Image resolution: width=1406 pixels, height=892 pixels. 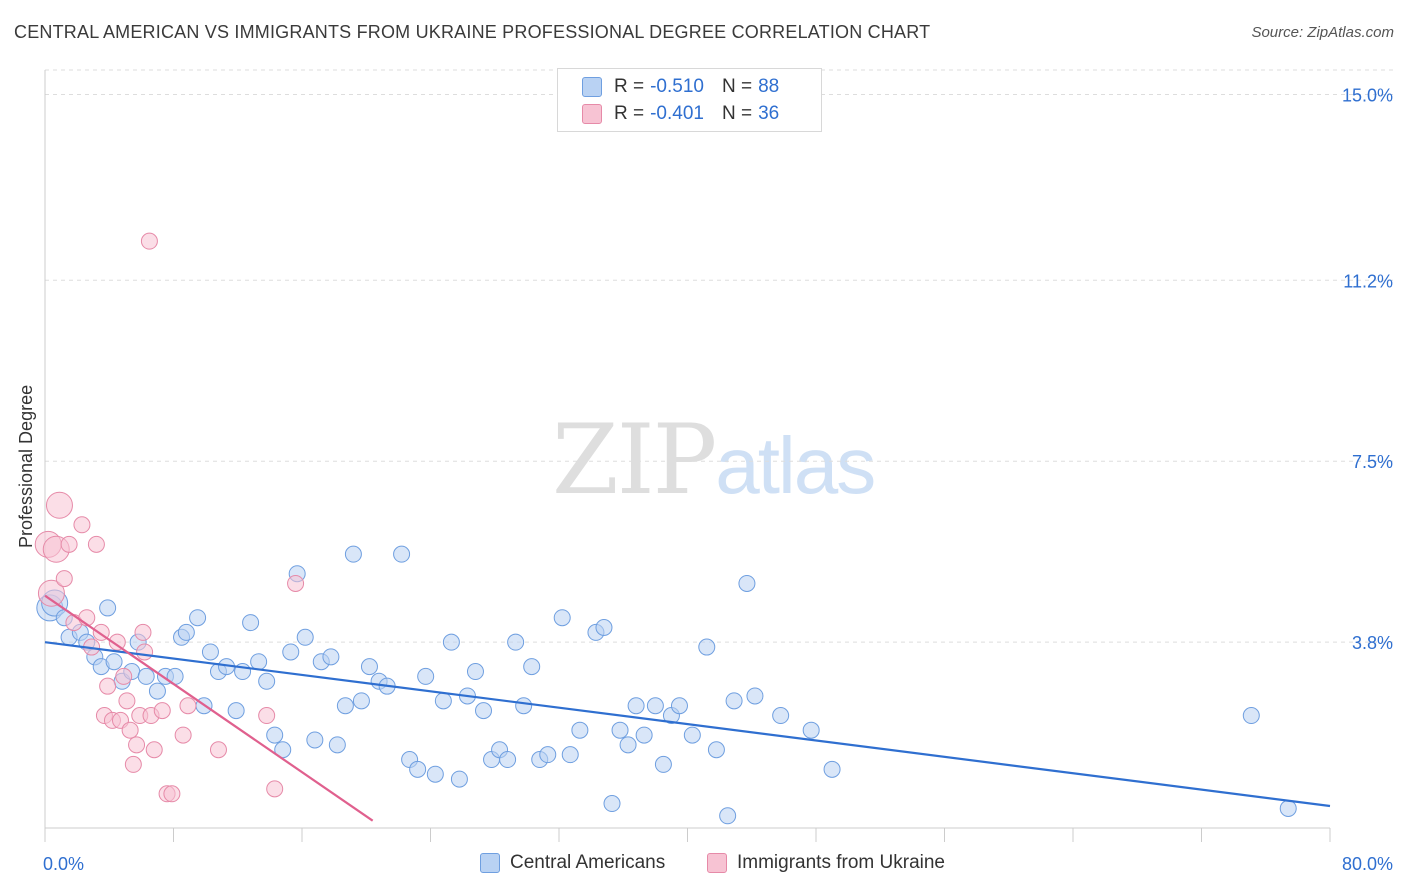 What do you see at coordinates (1368, 281) in the screenshot?
I see `y-tick-label: 11.2%` at bounding box center [1368, 281].